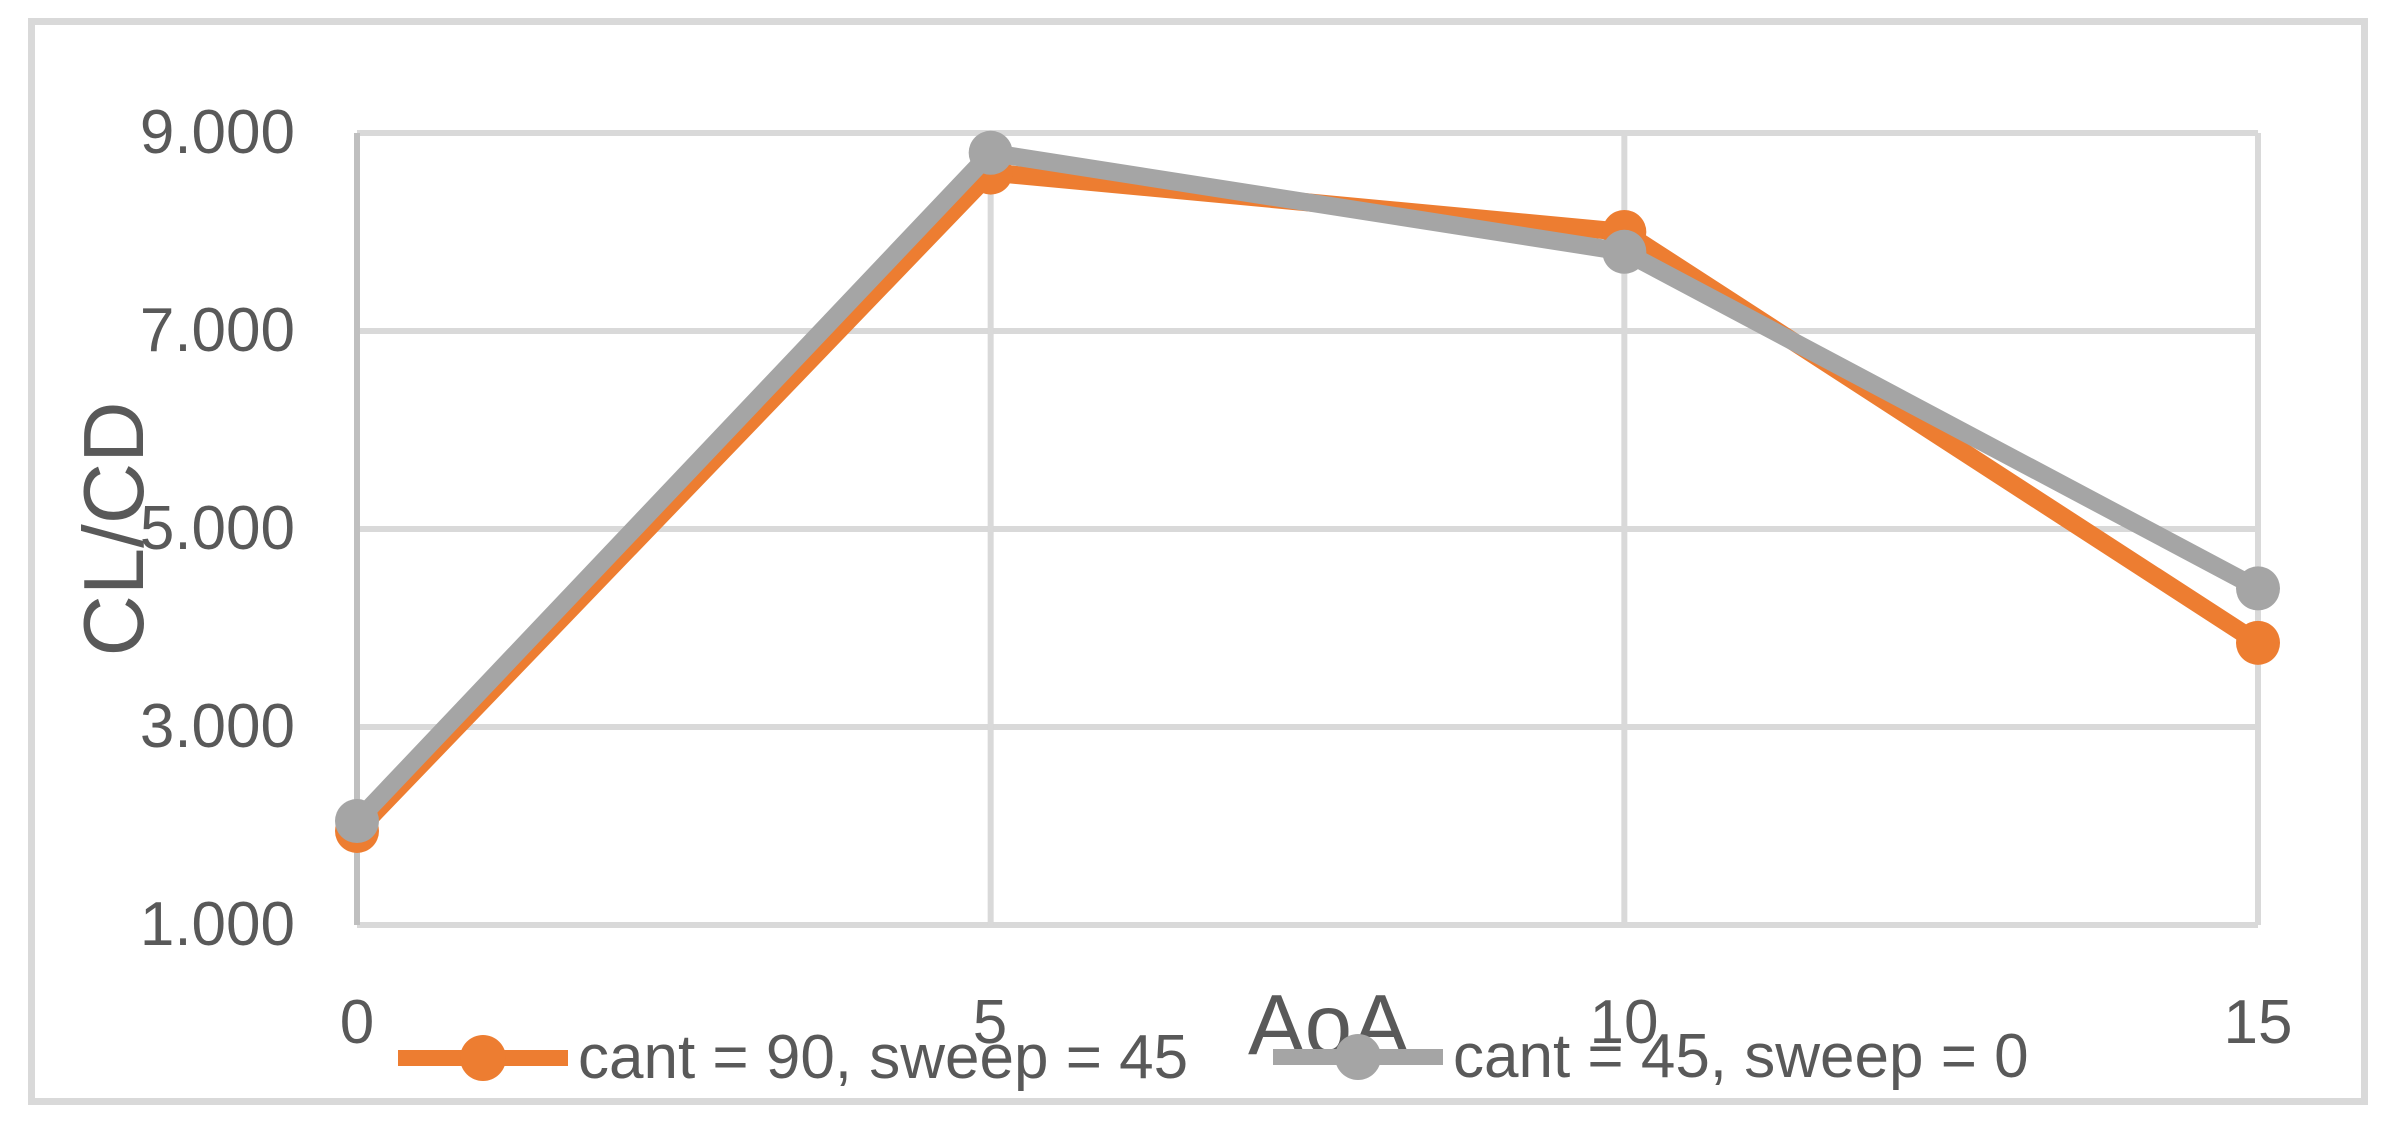 The width and height of the screenshot is (2395, 1132). I want to click on y-tick-label-7000: 7.000, so click(217, 330).